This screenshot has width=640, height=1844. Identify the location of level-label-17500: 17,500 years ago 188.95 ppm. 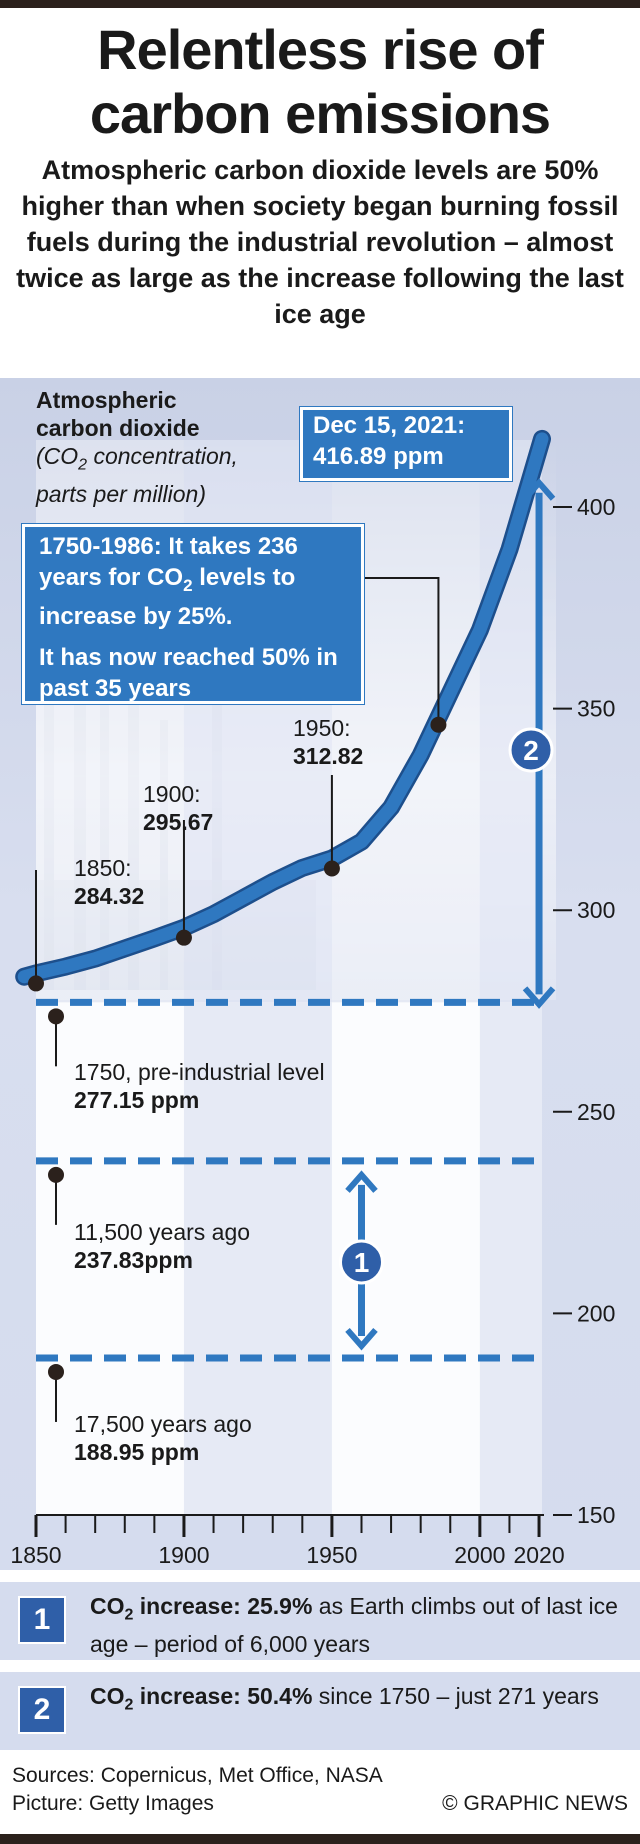
(163, 1438).